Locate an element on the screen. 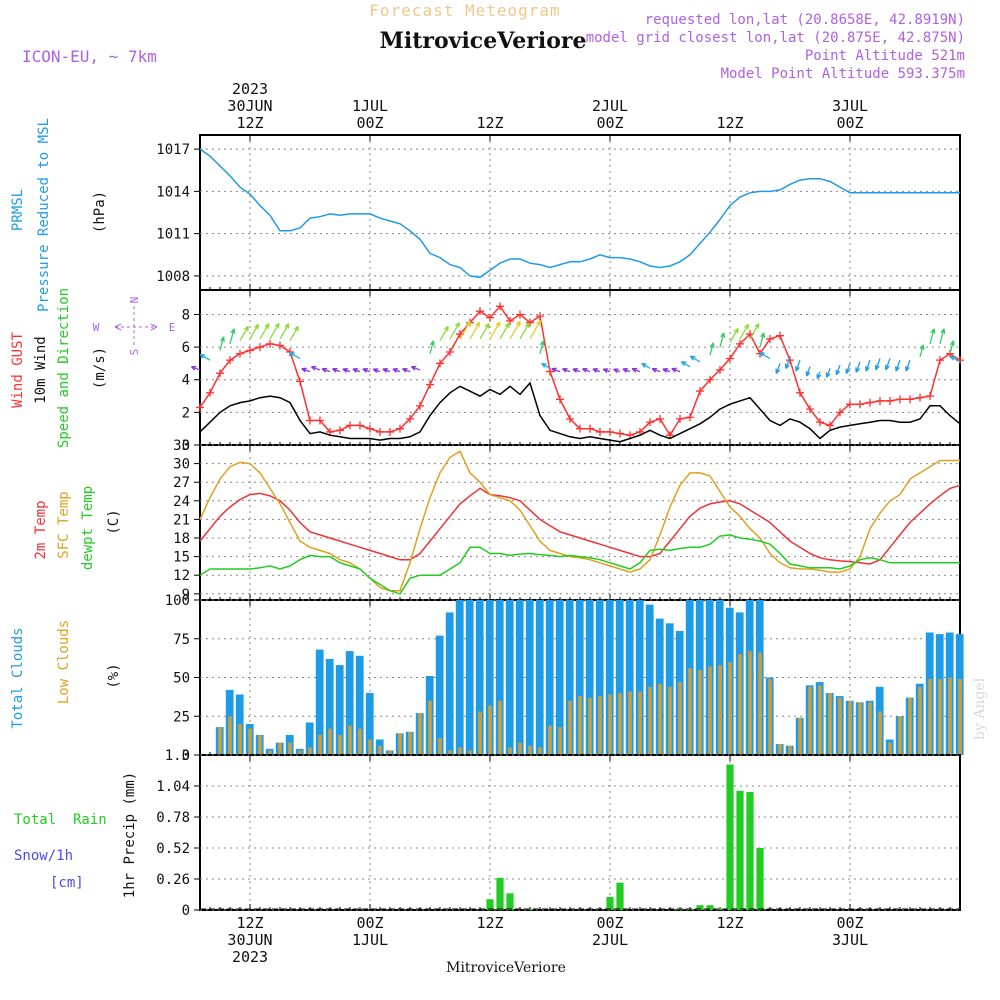 Image resolution: width=1000 pixels, height=1000 pixels. wind-ytick-label: 4 is located at coordinates (186, 381).